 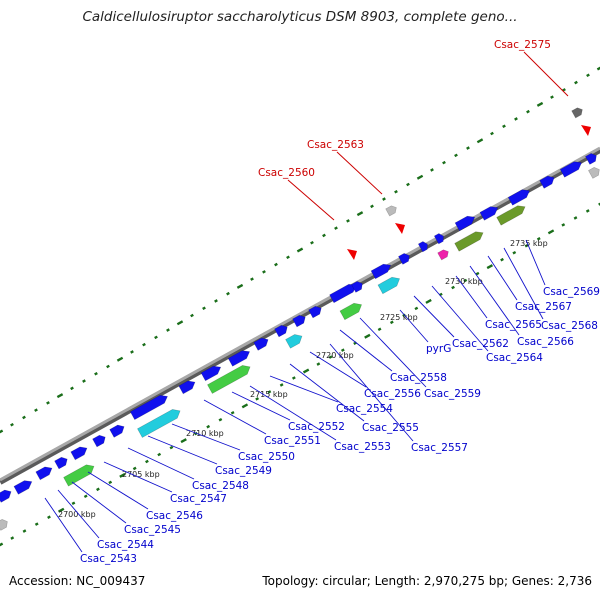 What do you see at coordinates (392, 394) in the screenshot?
I see `gene-label: Csac_2556` at bounding box center [392, 394].